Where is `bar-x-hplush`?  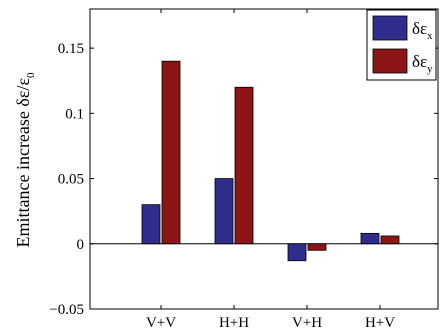
bar-x-hplush is located at coordinates (224, 211).